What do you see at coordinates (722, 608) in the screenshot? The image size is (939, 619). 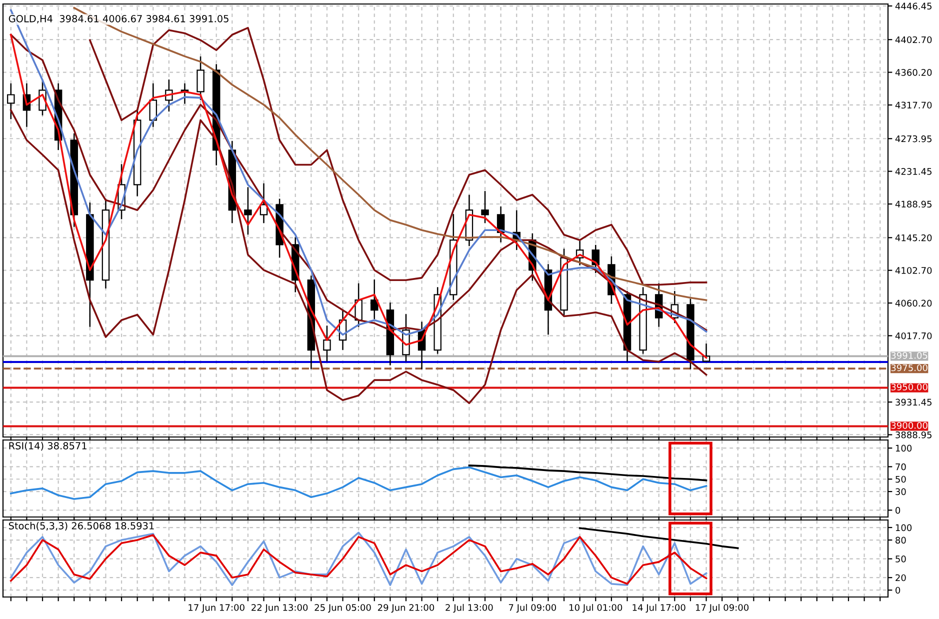 I see `x-tick-label: 17 Jul 09:00` at bounding box center [722, 608].